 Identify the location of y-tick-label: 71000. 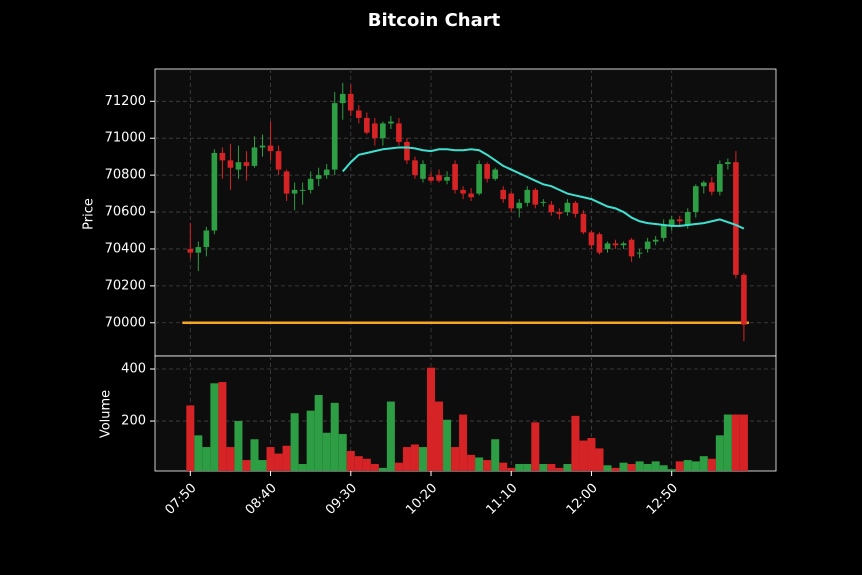
(125, 138).